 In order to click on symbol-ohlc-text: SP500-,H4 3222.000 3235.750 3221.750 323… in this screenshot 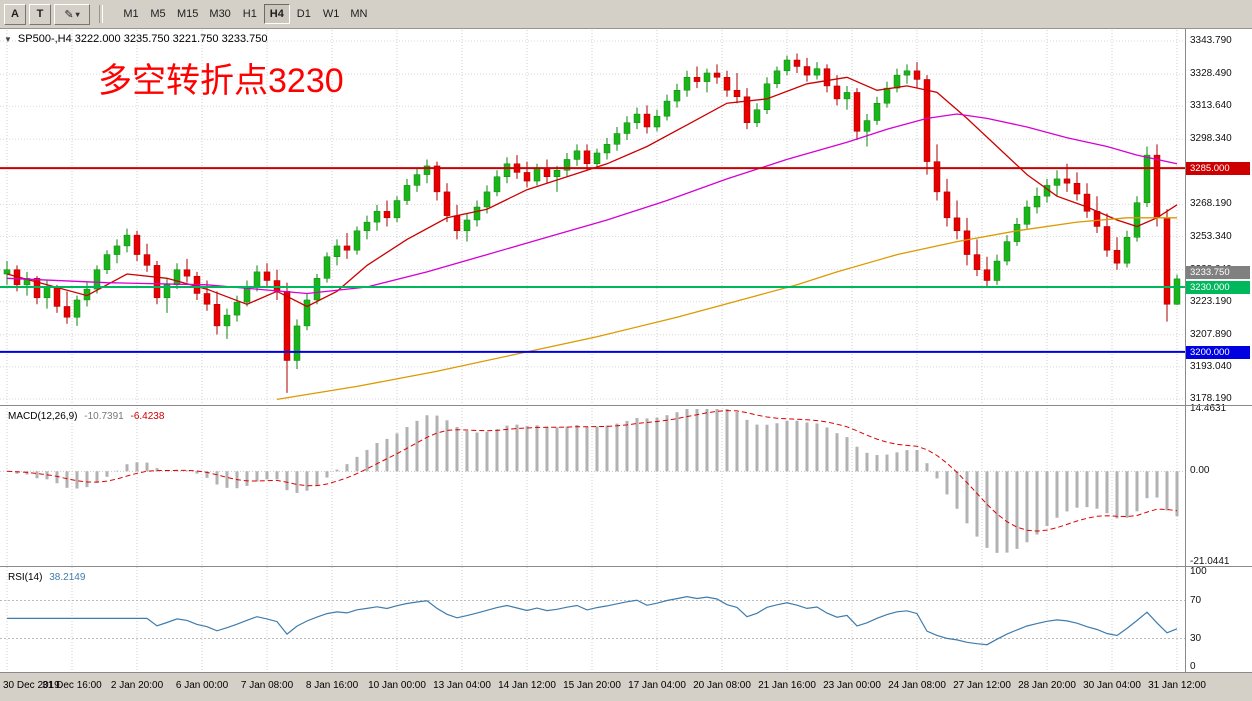, I will do `click(142, 39)`.